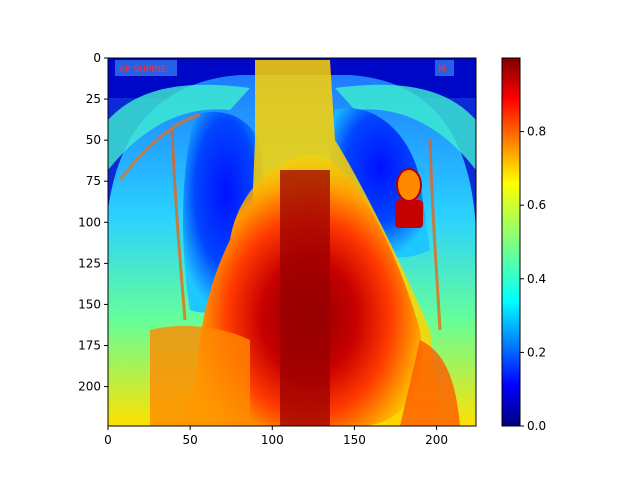 This screenshot has width=640, height=480. I want to click on colorbar-axis: 0.0 0.2 0.4 0.6 0.8, so click(533, 279).